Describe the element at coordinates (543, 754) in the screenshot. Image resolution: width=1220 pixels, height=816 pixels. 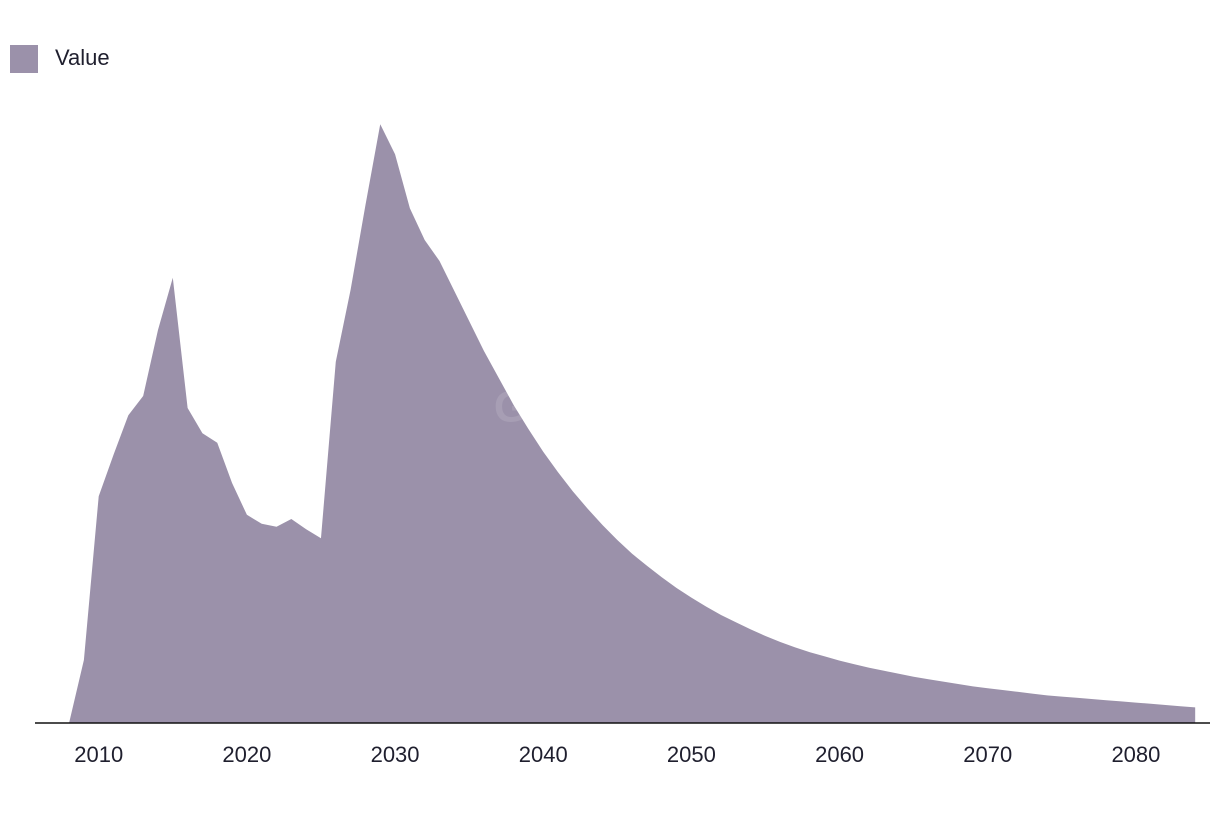
I see `x-tick-label: 2040` at that location.